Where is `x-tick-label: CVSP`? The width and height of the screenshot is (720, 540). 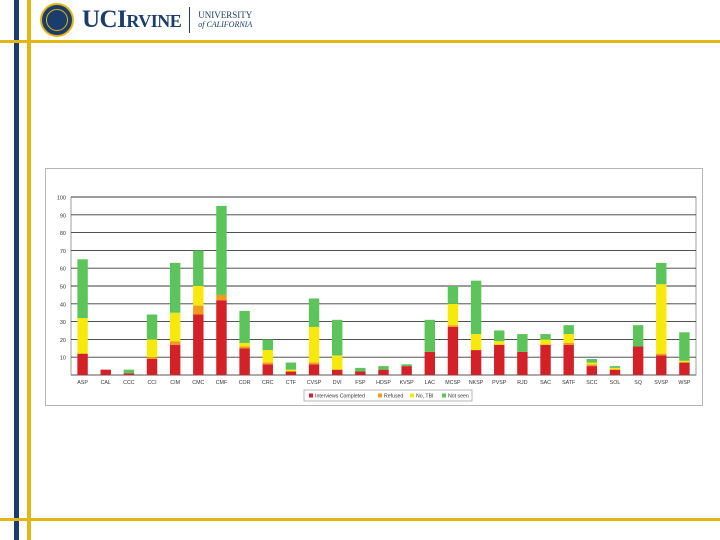
x-tick-label: CVSP is located at coordinates (314, 383).